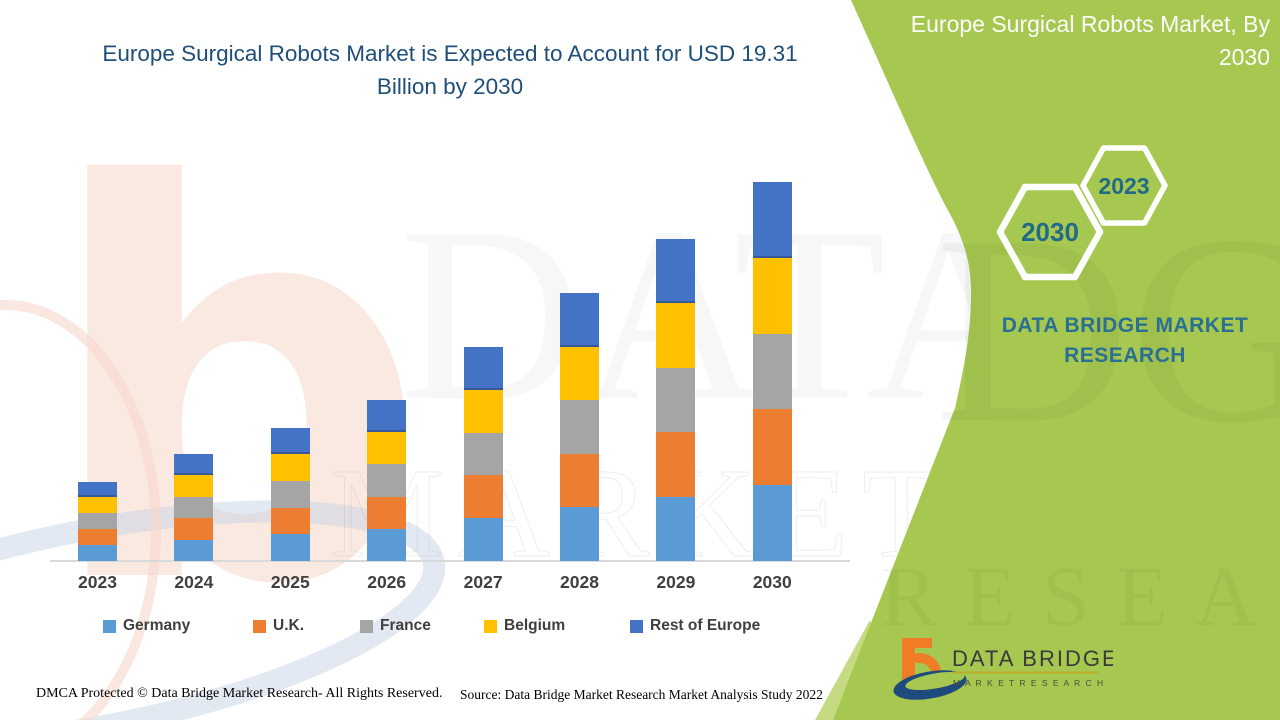 This screenshot has width=1280, height=720. I want to click on bar-2028, so click(579, 427).